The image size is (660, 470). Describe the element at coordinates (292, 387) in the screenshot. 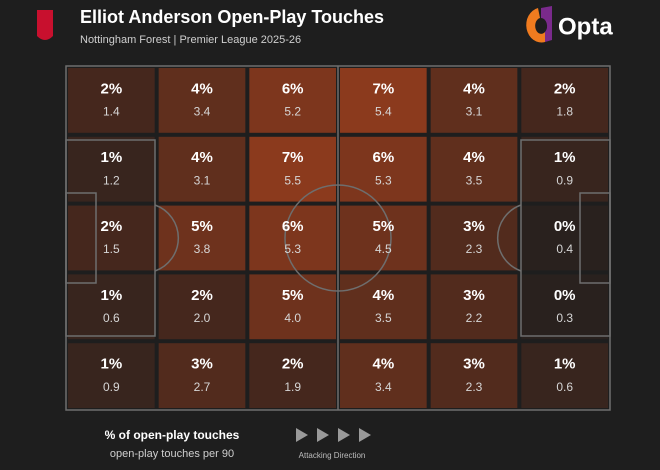

I see `cell-per90: 1.9` at that location.